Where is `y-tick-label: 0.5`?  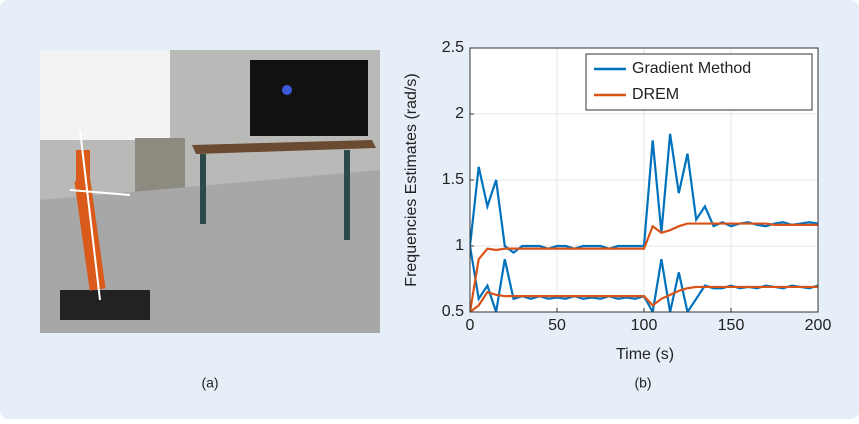
y-tick-label: 0.5 is located at coordinates (453, 311).